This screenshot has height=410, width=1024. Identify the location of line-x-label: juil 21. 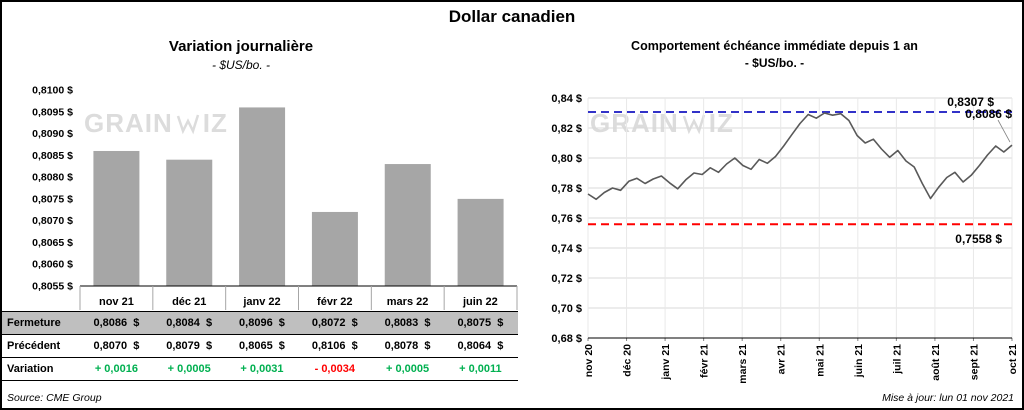
(897, 359).